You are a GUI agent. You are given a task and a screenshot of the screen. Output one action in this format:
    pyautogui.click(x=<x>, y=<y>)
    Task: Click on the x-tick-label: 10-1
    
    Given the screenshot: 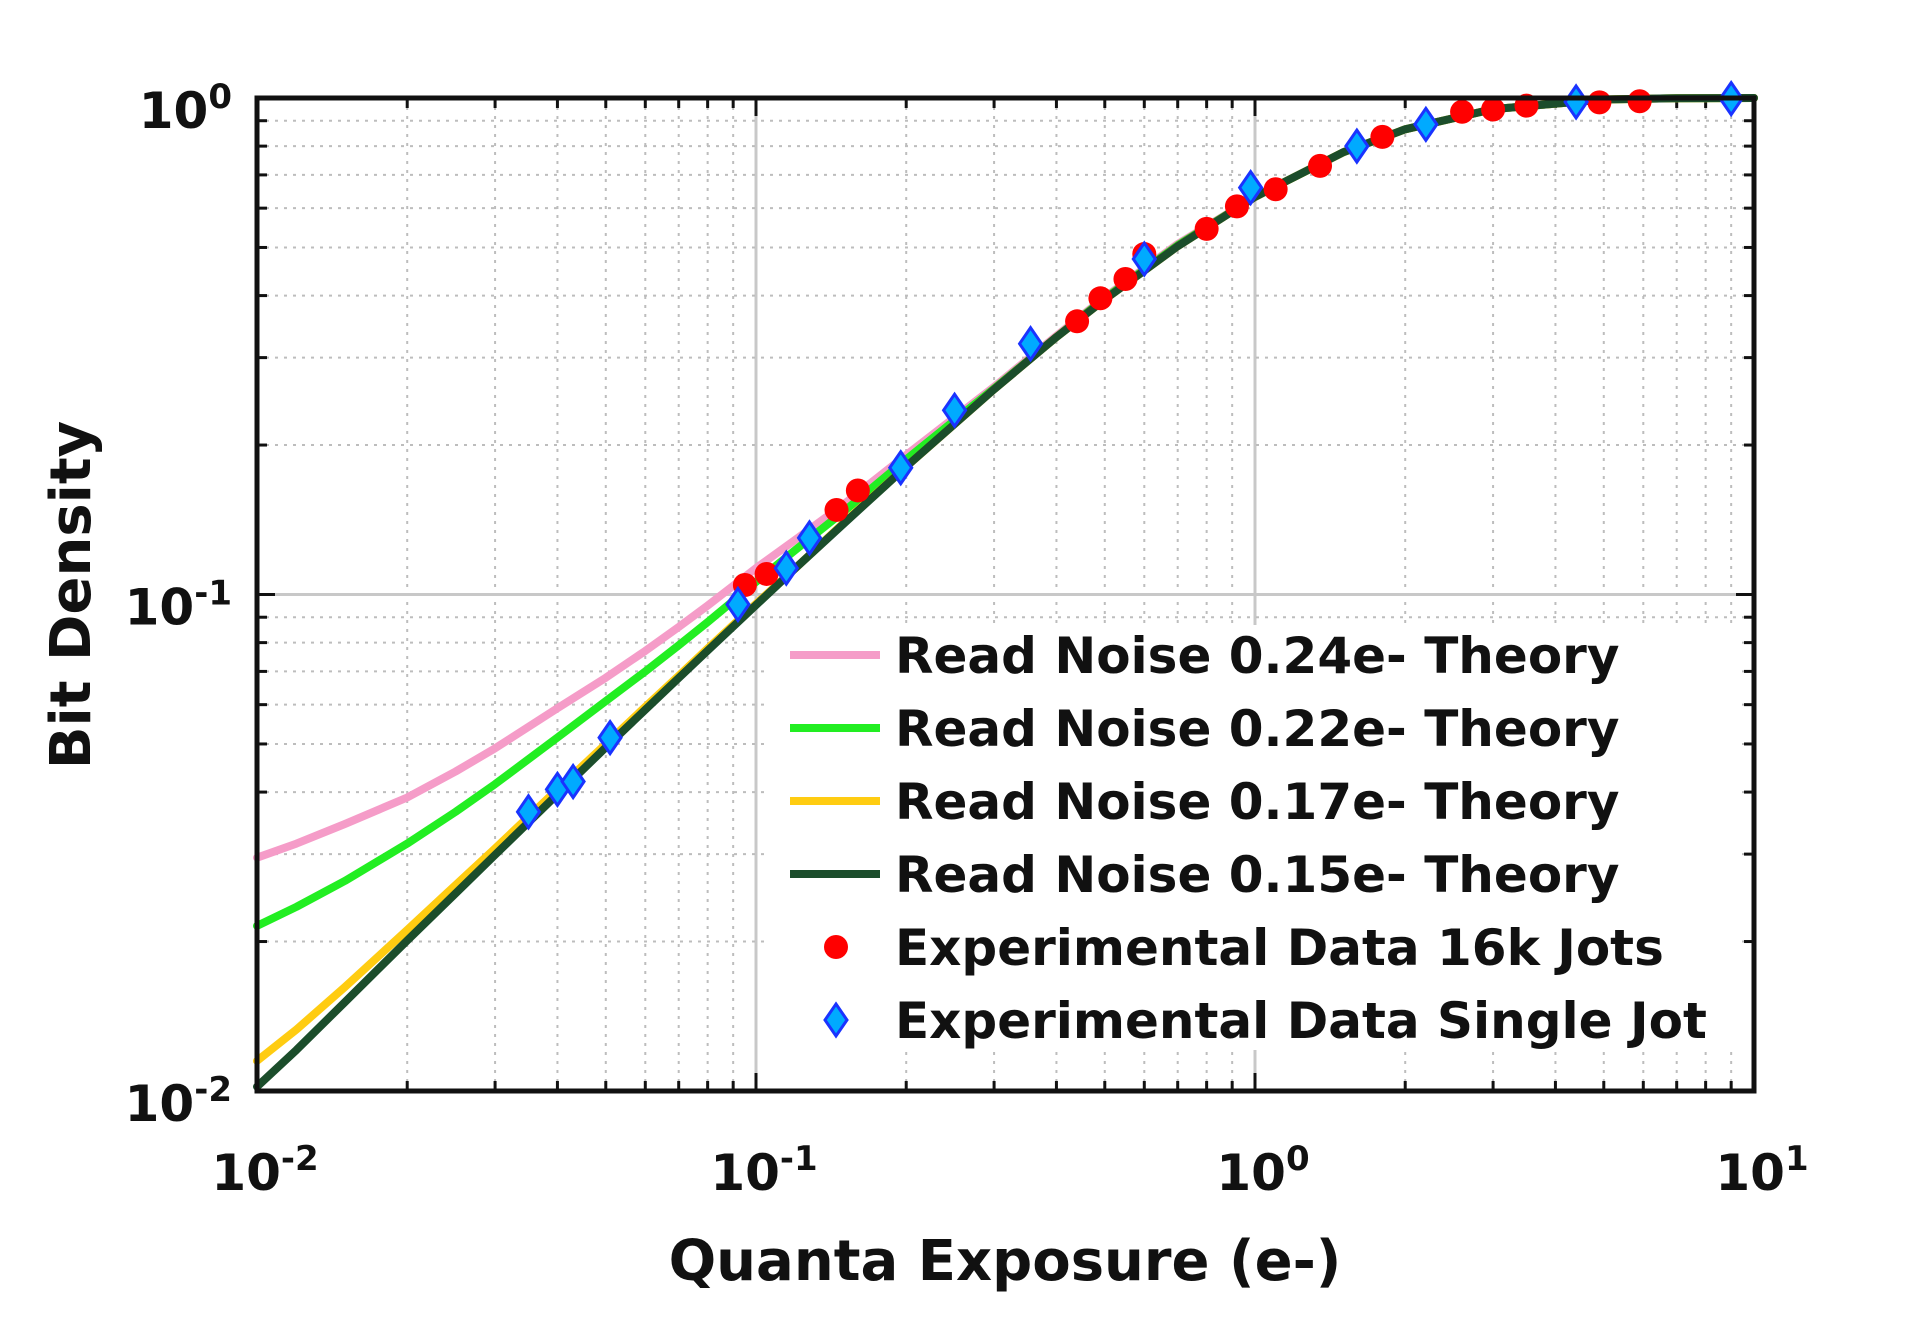 What is the action you would take?
    pyautogui.click(x=763, y=1170)
    